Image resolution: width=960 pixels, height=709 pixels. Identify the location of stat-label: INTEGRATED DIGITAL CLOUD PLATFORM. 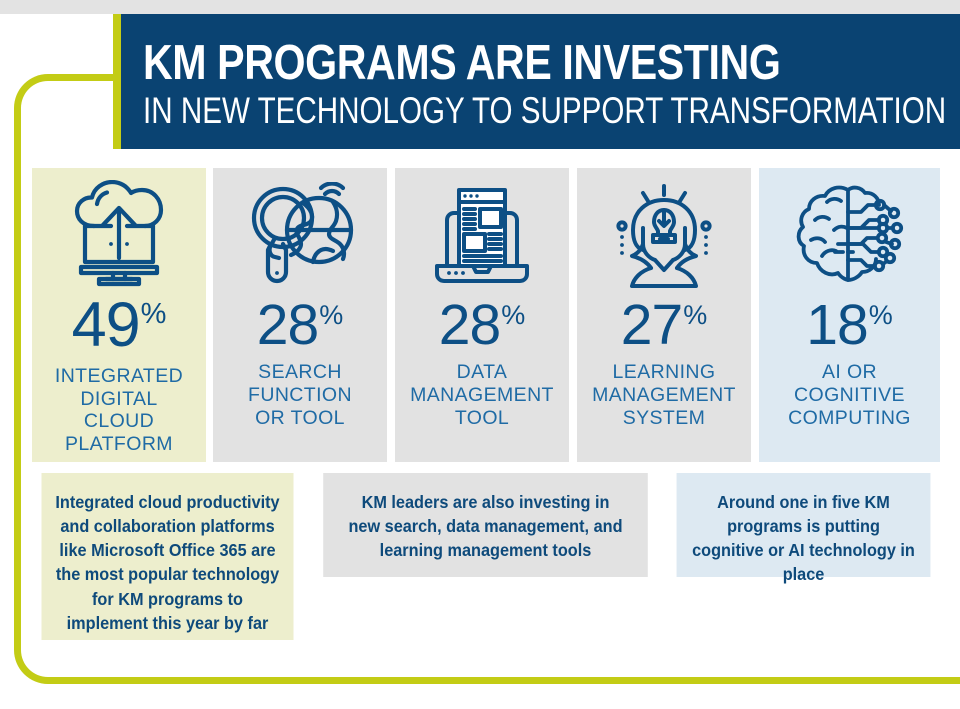
(119, 410).